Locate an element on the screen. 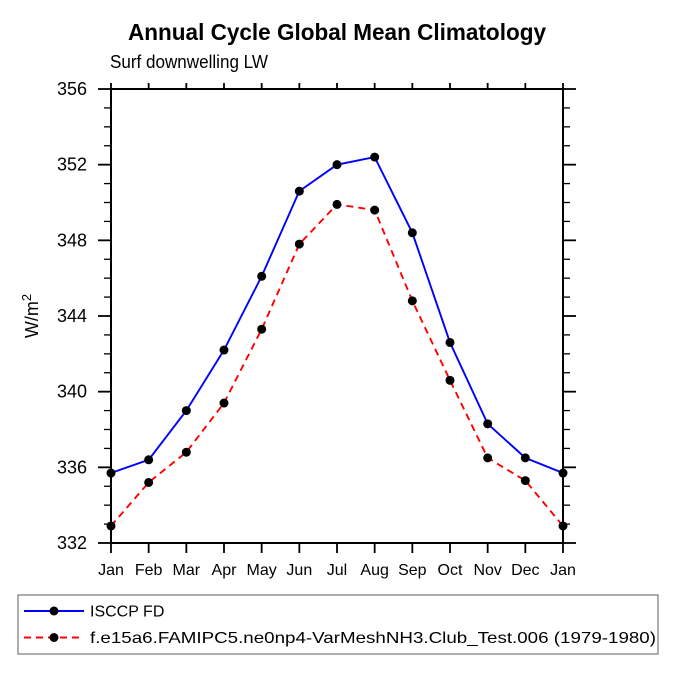 The height and width of the screenshot is (675, 675). x-tick-label: Dec is located at coordinates (525, 570).